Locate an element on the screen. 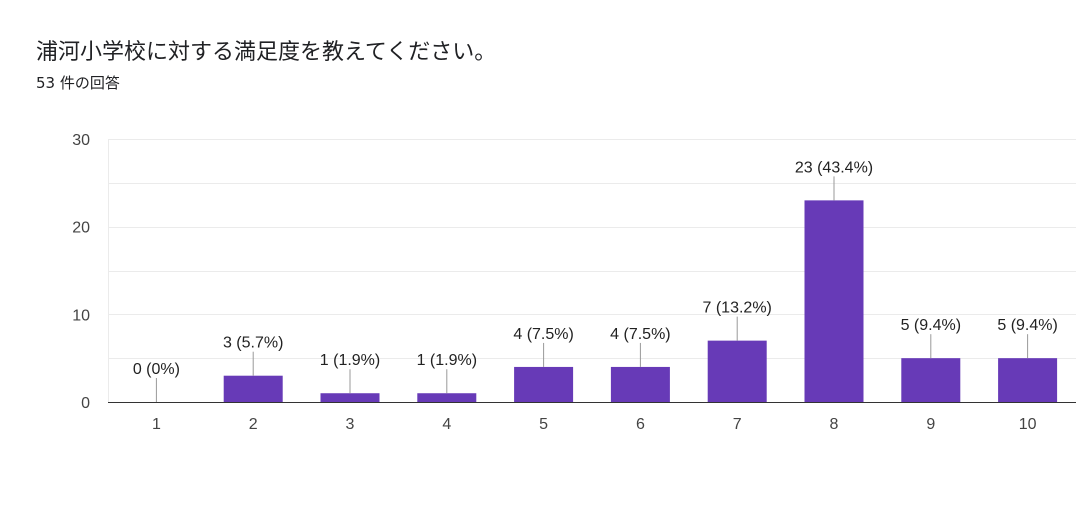 The height and width of the screenshot is (512, 1076). chart-title: 浦河小学校に対する満足度を教えてください。 is located at coordinates (266, 52).